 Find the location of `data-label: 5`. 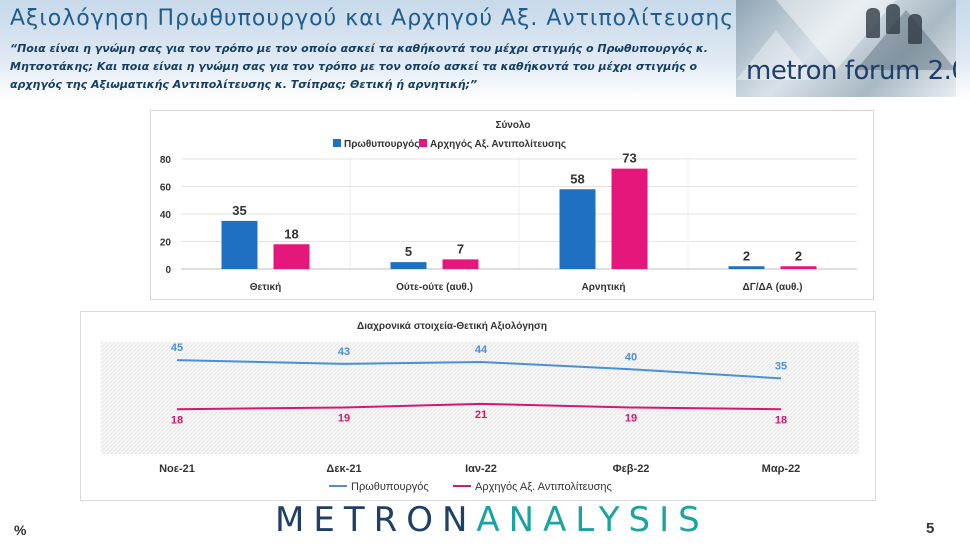

data-label: 5 is located at coordinates (408, 251).